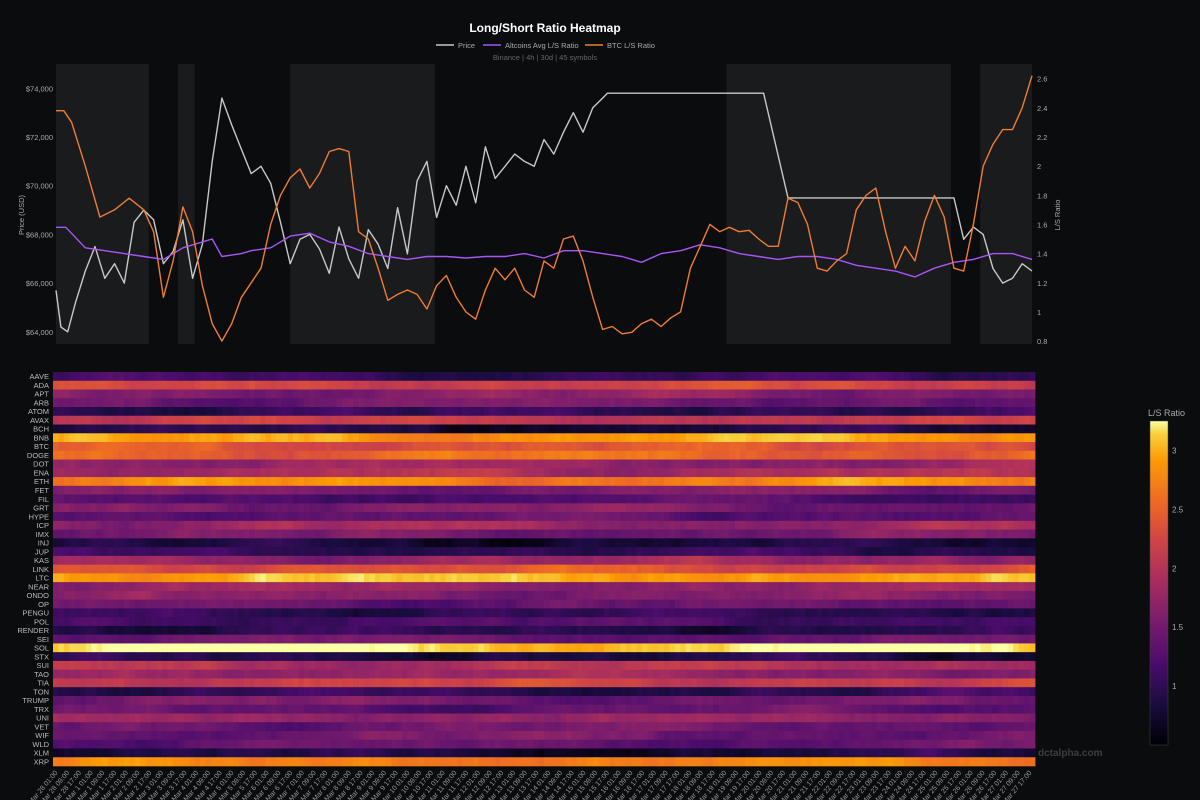 The height and width of the screenshot is (800, 1200). Describe the element at coordinates (466, 45) in the screenshot. I see `legend-price-label: Price` at that location.